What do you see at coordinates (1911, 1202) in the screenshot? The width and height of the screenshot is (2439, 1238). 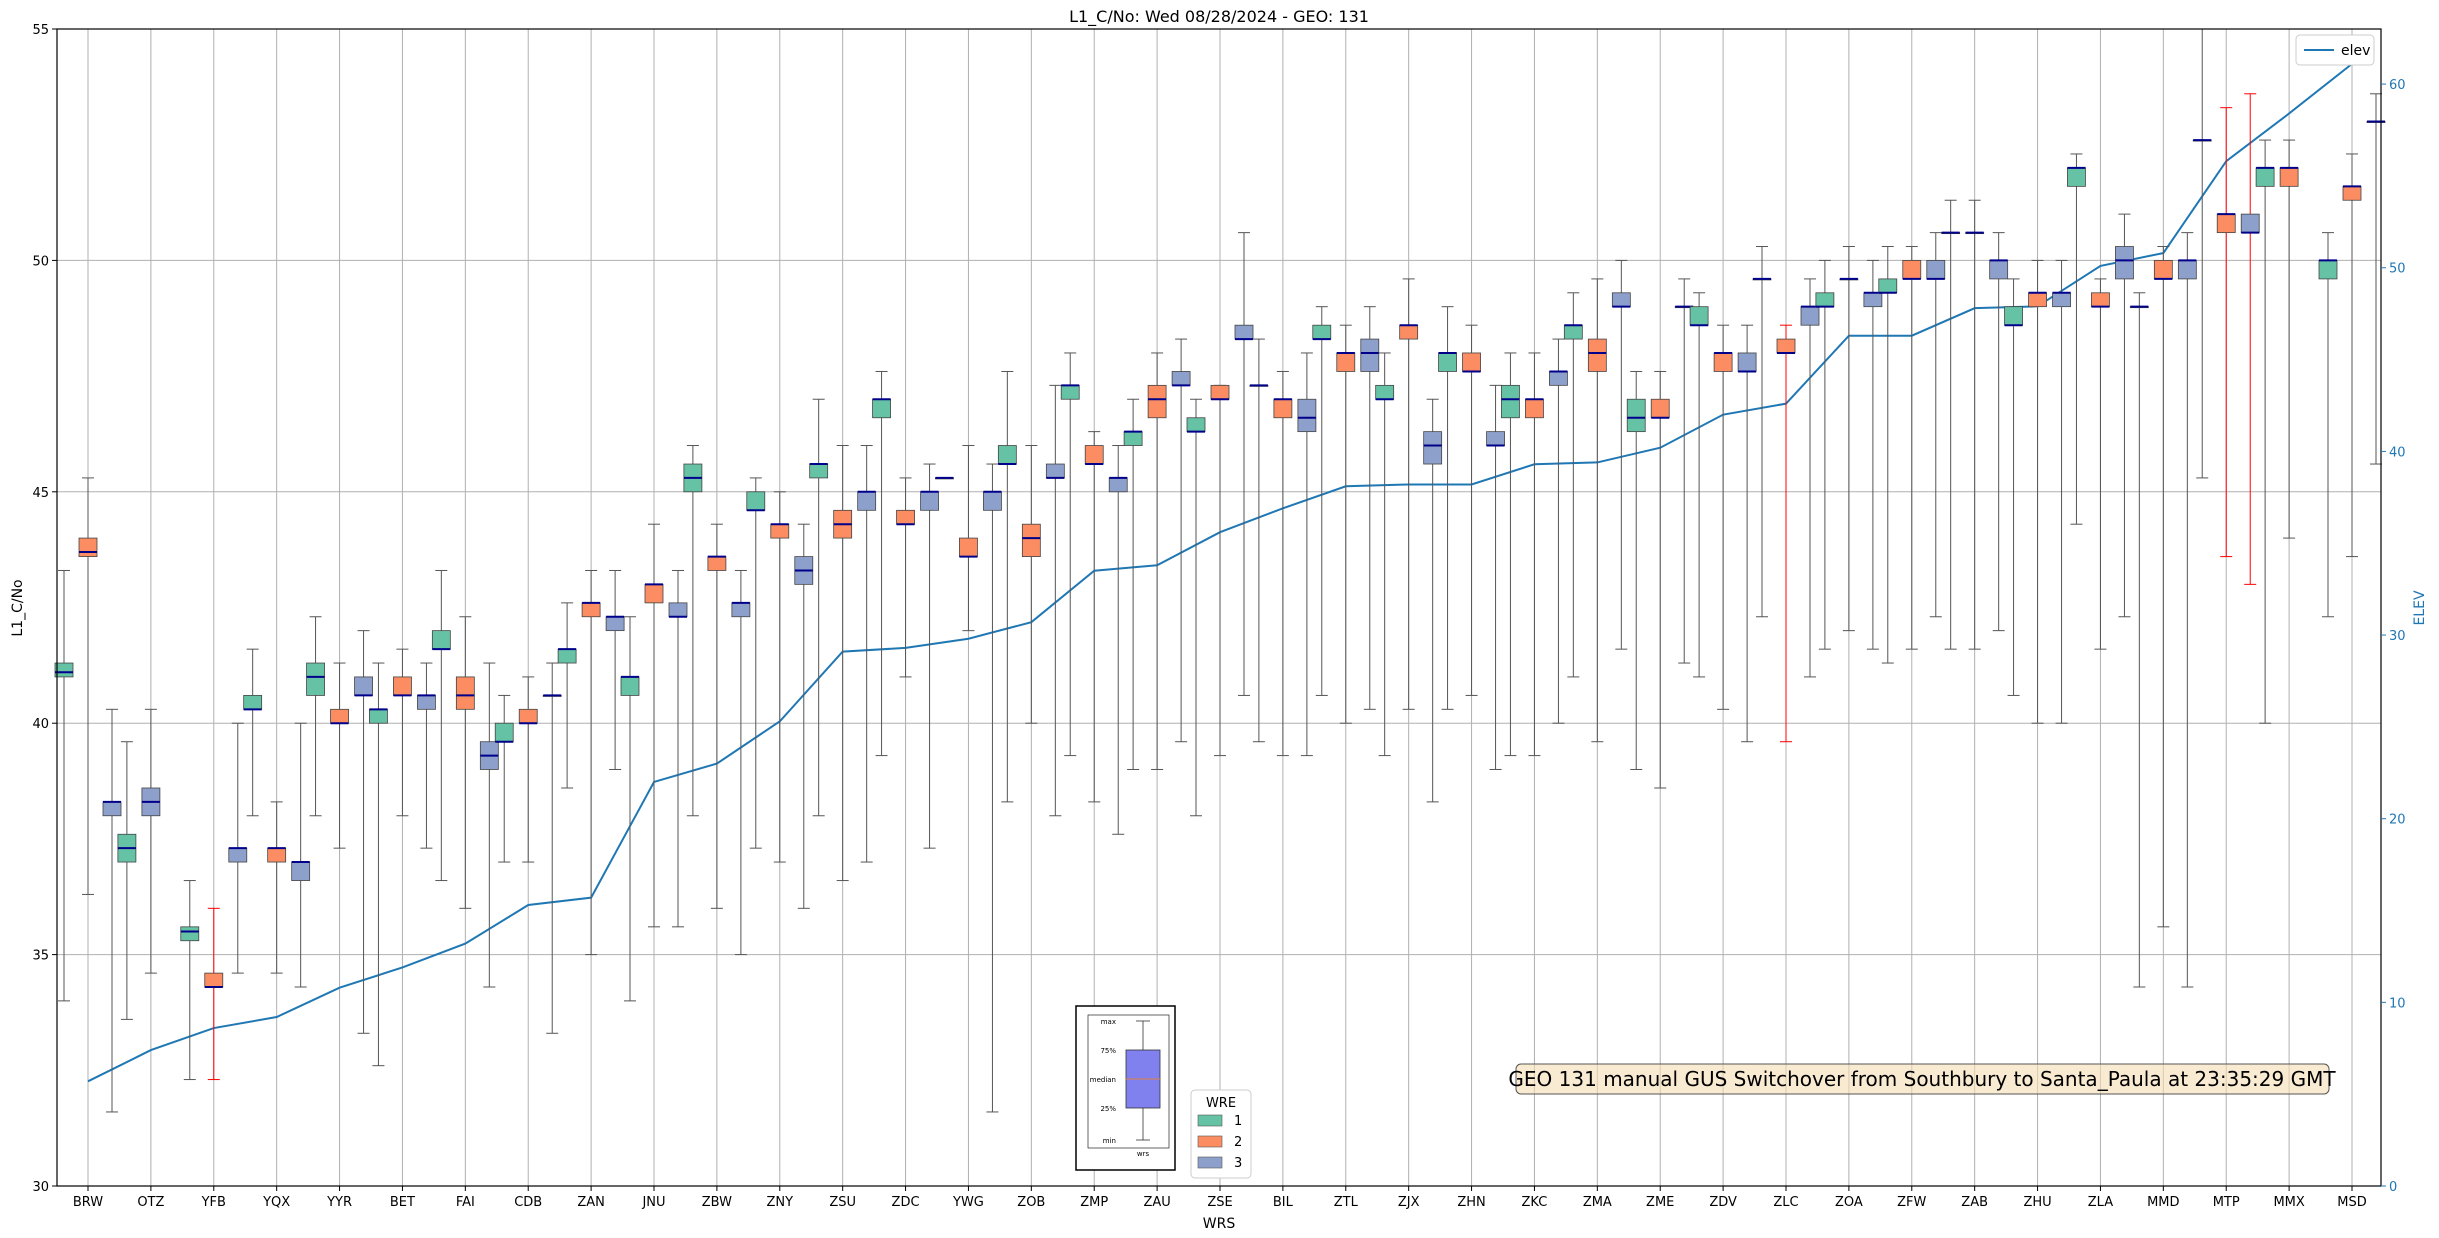 I see `x-tick-label: ZFW` at bounding box center [1911, 1202].